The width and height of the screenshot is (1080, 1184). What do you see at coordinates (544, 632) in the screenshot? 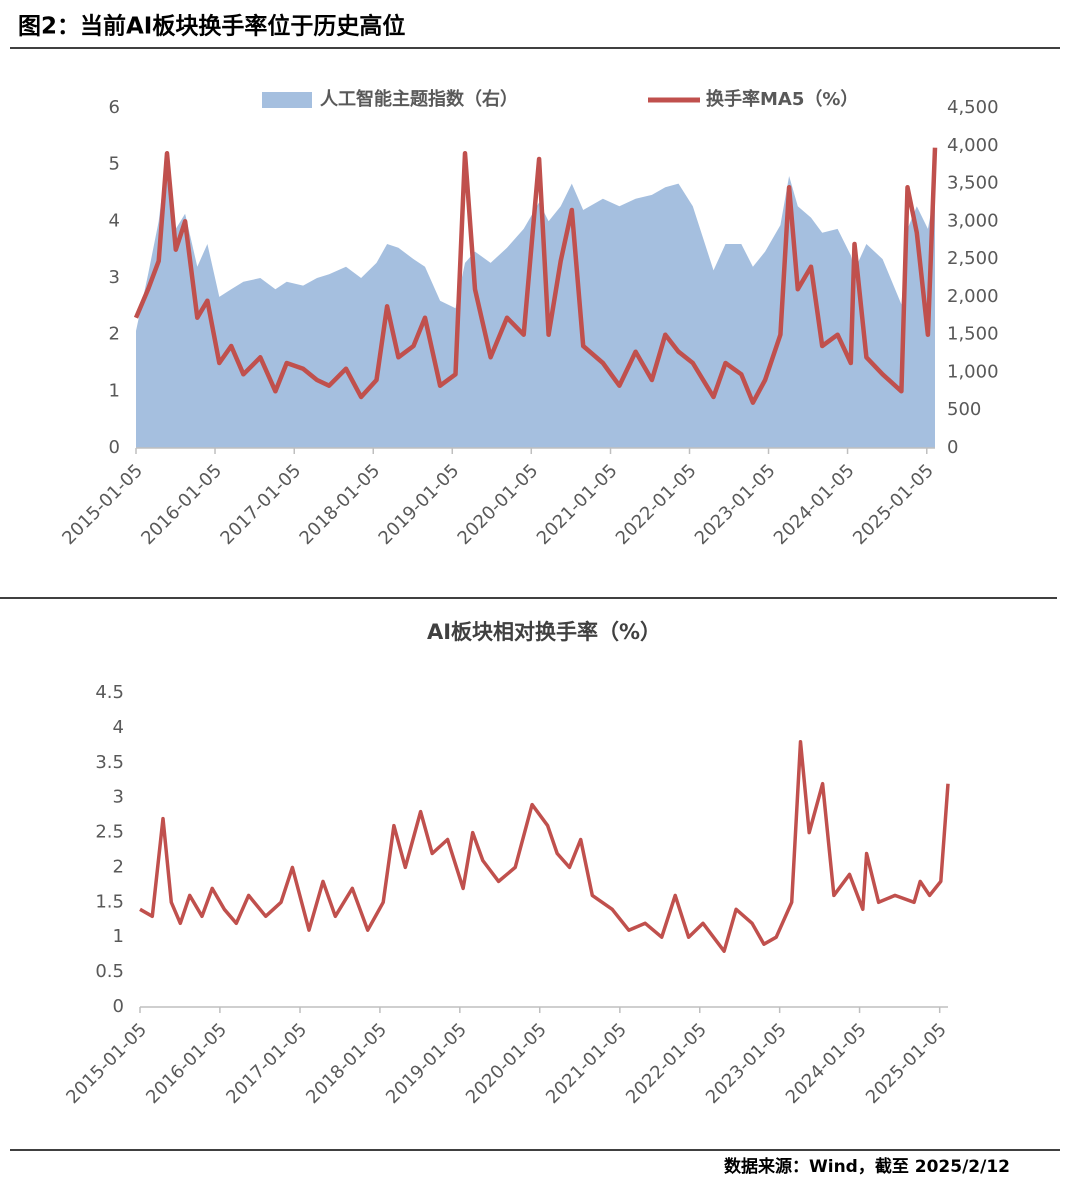
I see `chart-title: AI板块相对换手率（%）` at bounding box center [544, 632].